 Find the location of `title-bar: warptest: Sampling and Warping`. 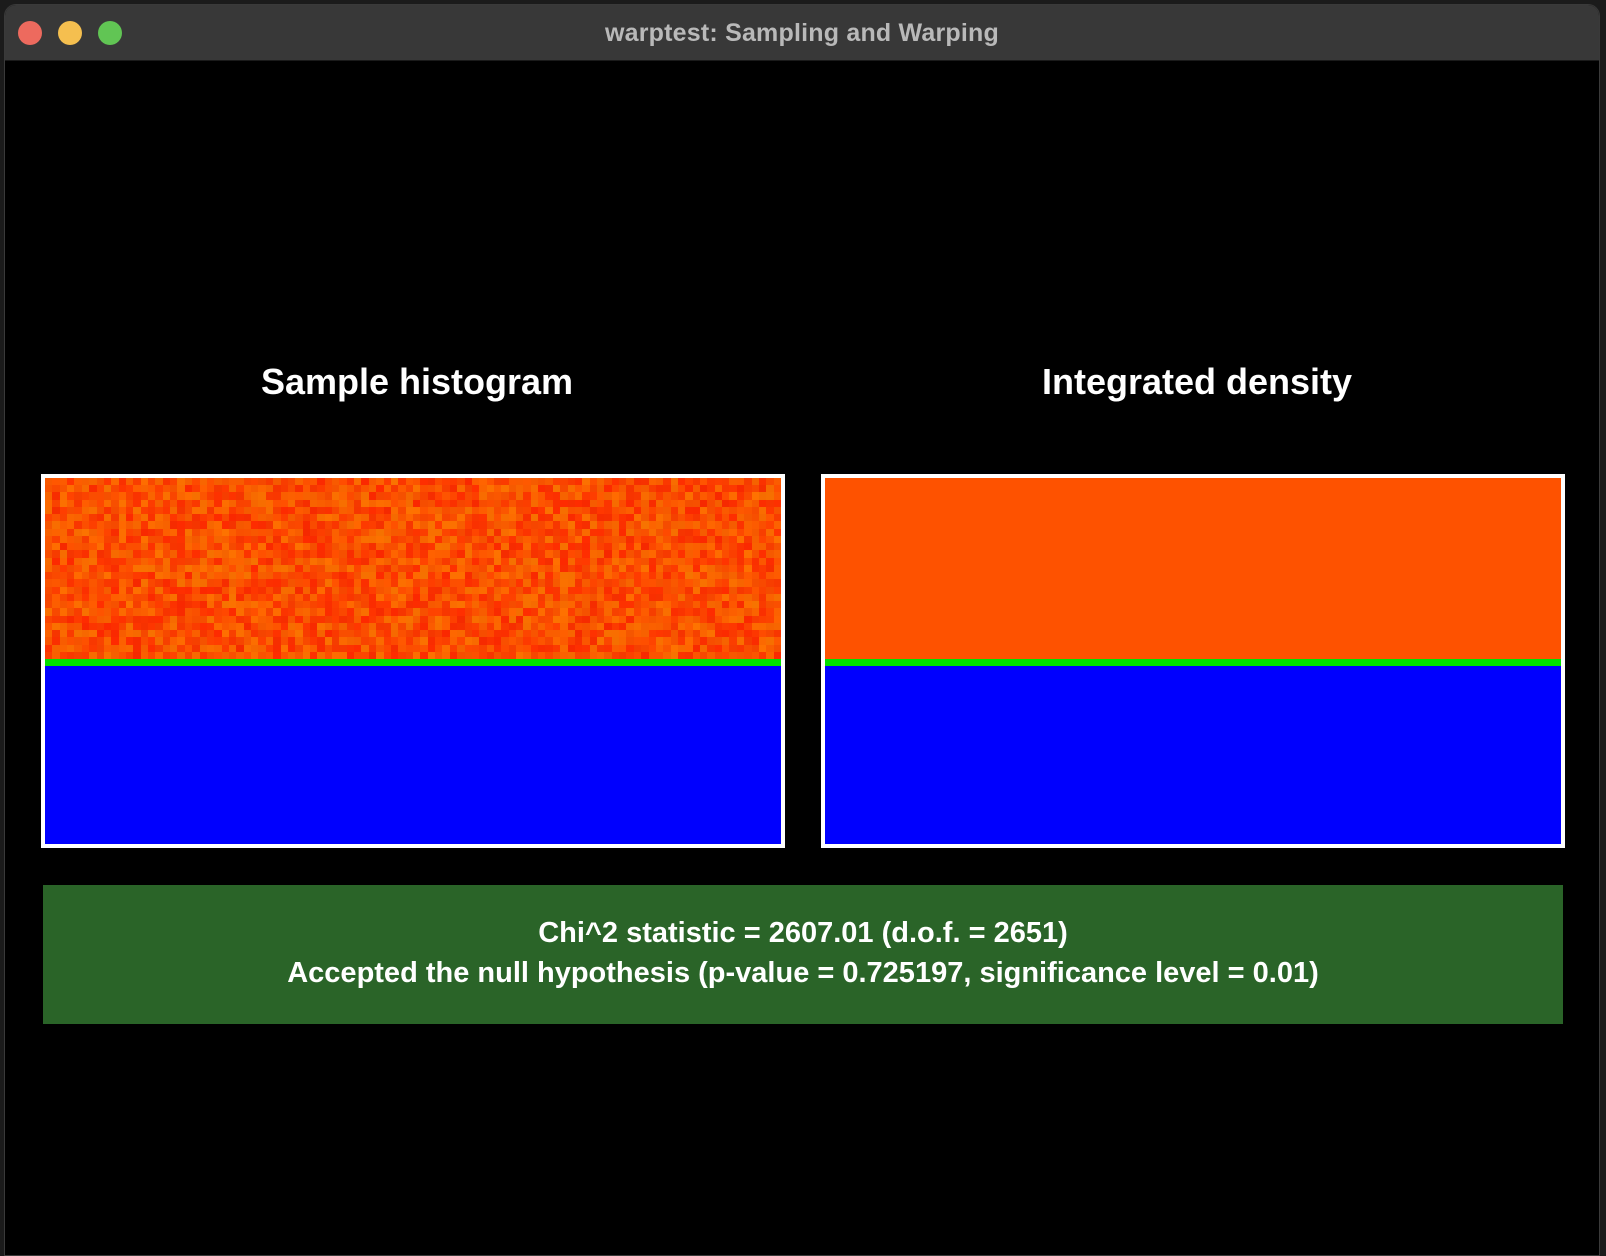

title-bar: warptest: Sampling and Warping is located at coordinates (802, 33).